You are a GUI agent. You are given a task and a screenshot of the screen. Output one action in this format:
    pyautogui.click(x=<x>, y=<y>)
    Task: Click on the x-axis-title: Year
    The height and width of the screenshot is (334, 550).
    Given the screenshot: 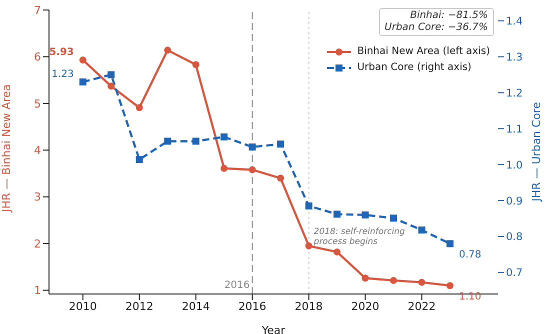 What is the action you would take?
    pyautogui.click(x=273, y=329)
    